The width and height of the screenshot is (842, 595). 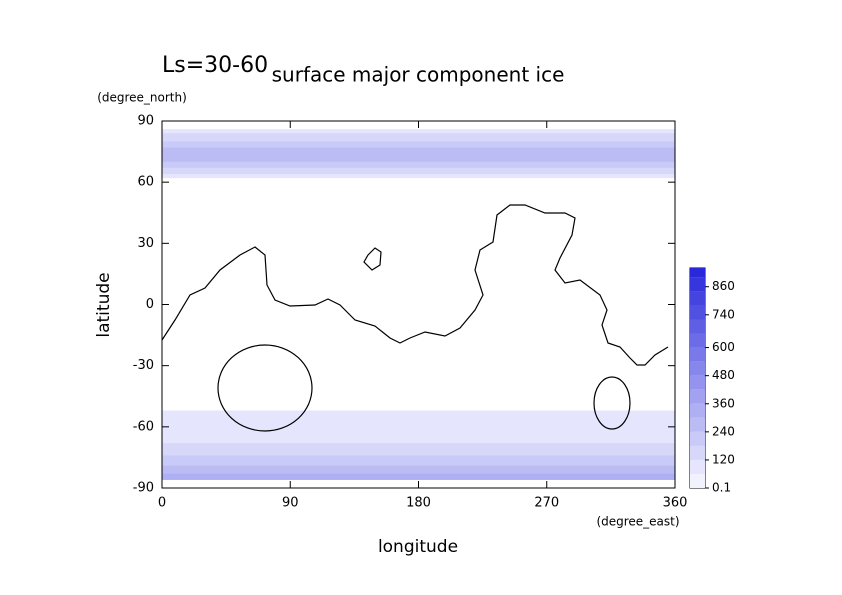 I want to click on chart-title: surface major component ice, so click(x=418, y=75).